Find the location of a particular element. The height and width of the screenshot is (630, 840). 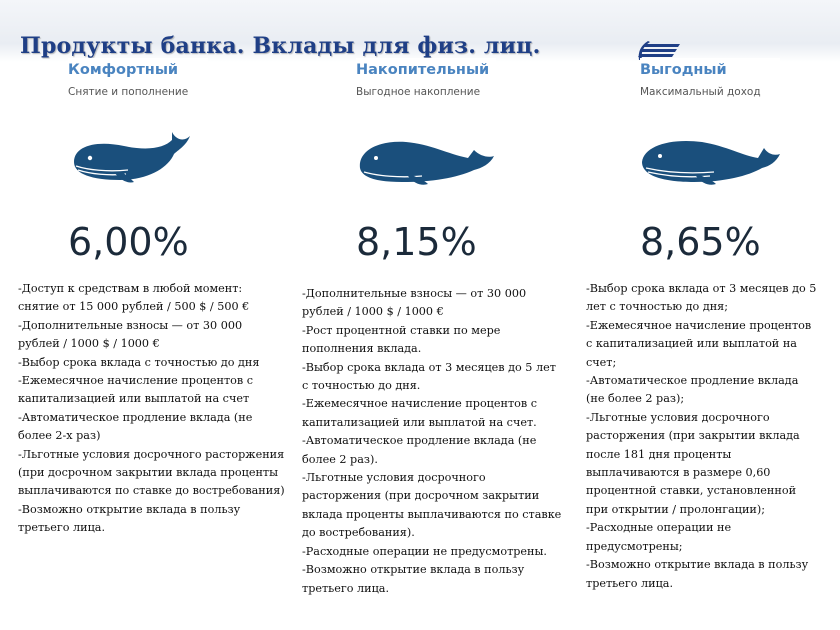

card-name: Выгодный is located at coordinates (683, 70).